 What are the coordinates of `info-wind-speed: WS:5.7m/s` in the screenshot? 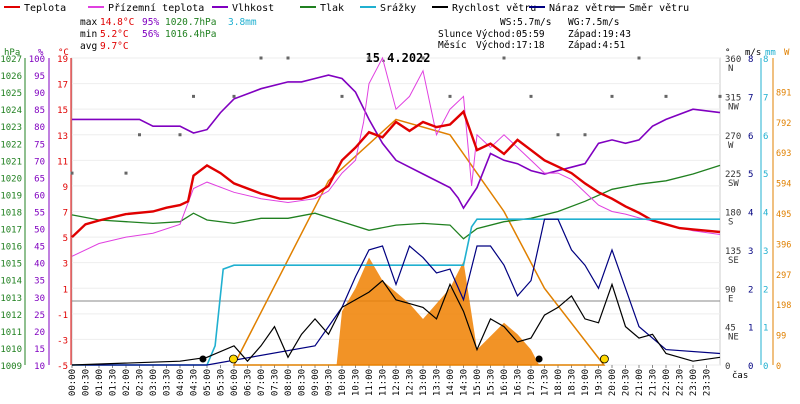 It's located at (525, 22).